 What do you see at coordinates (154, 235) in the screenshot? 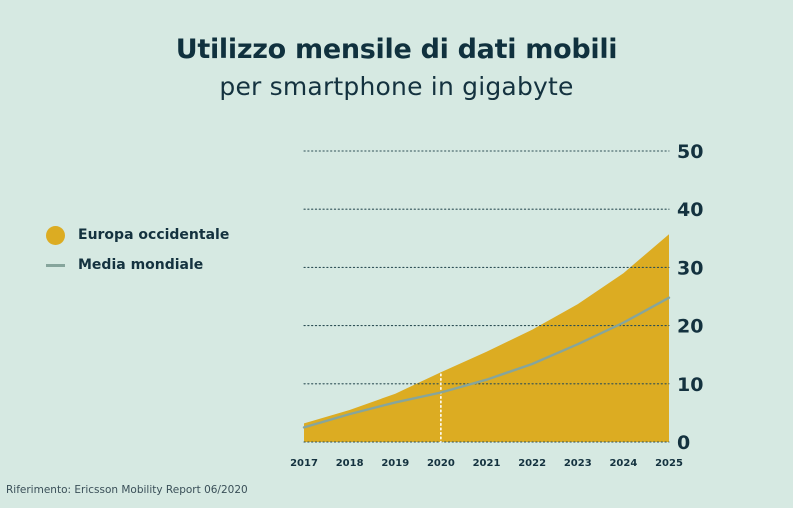
I see `legend-label-europa: Europa occidentale` at bounding box center [154, 235].